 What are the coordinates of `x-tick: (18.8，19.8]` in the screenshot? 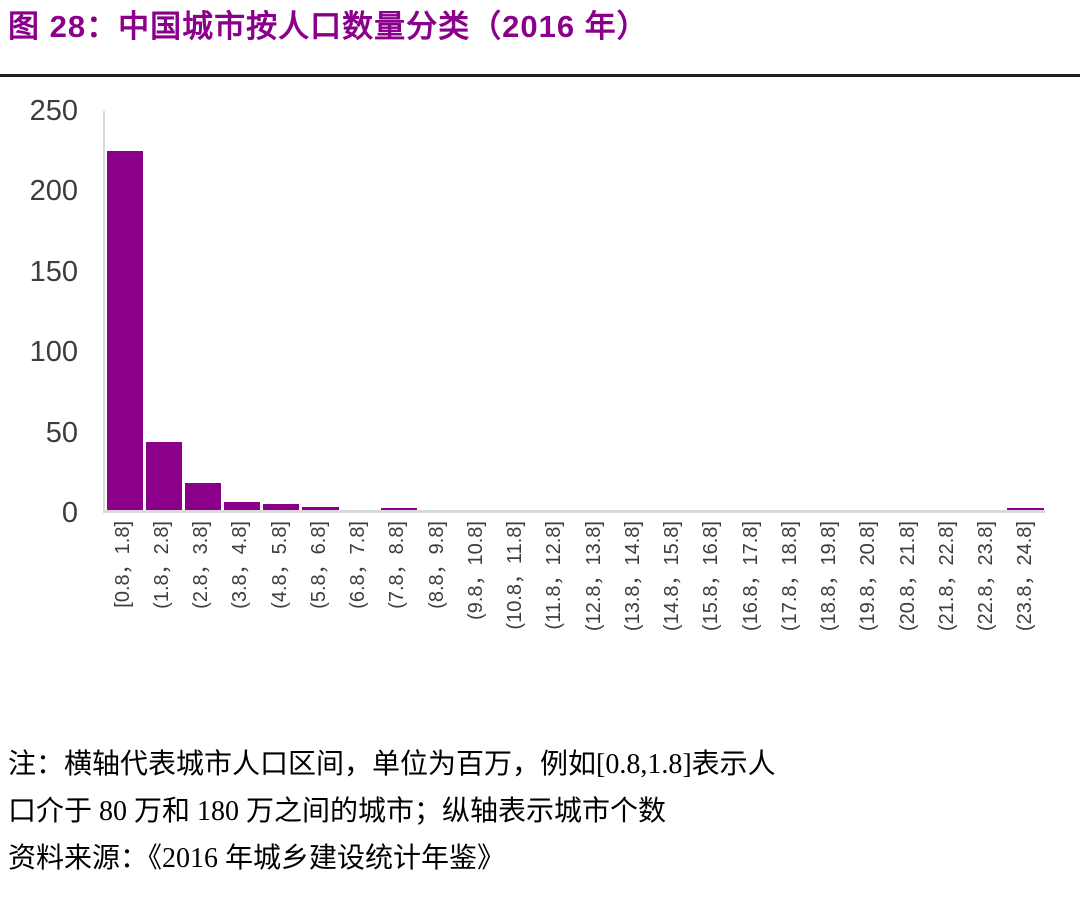 It's located at (829, 614).